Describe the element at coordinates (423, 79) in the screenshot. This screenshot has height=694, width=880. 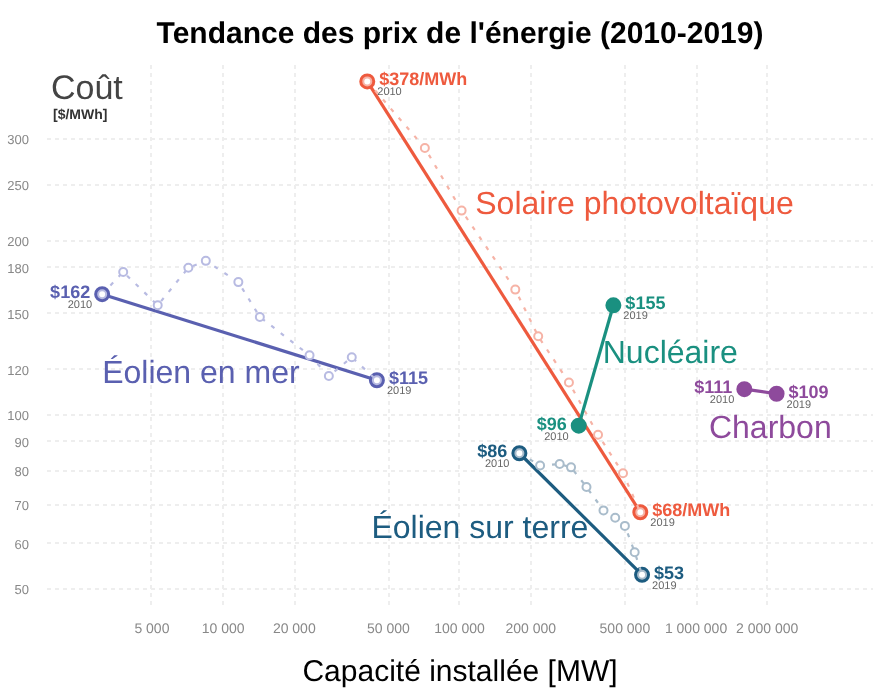
I see `data-label: $378/MWh` at that location.